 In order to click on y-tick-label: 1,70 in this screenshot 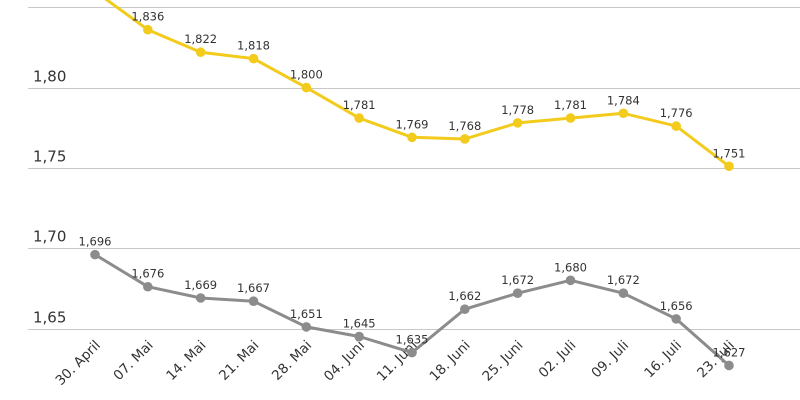, I will do `click(49, 237)`.